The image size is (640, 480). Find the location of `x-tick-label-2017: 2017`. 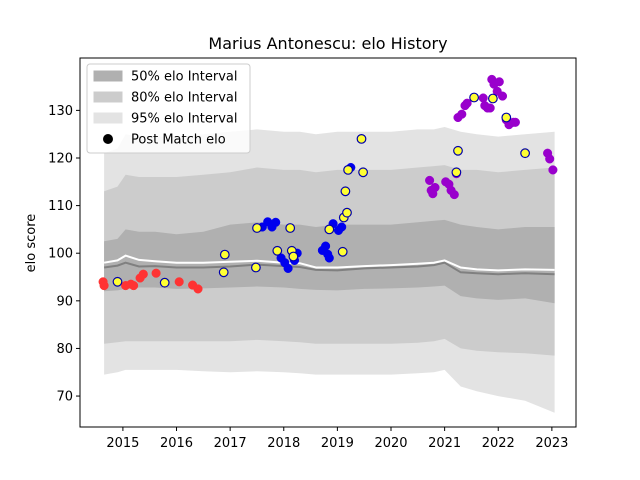

x-tick-label-2017: 2017 is located at coordinates (230, 443).